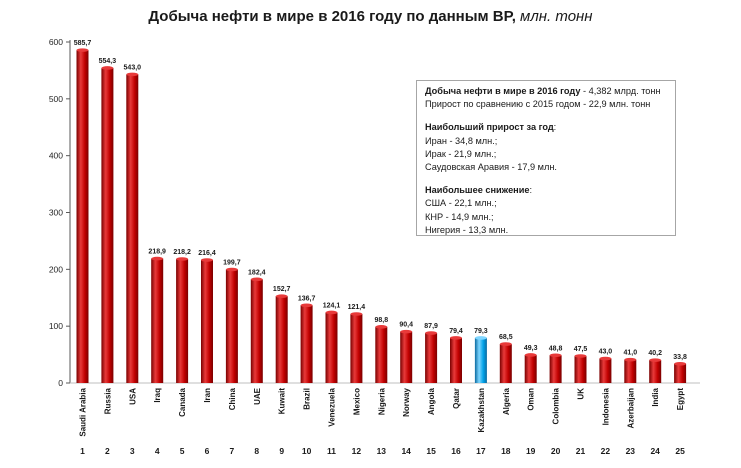 The height and width of the screenshot is (468, 741). I want to click on bar-value-label: 98,8, so click(381, 320).